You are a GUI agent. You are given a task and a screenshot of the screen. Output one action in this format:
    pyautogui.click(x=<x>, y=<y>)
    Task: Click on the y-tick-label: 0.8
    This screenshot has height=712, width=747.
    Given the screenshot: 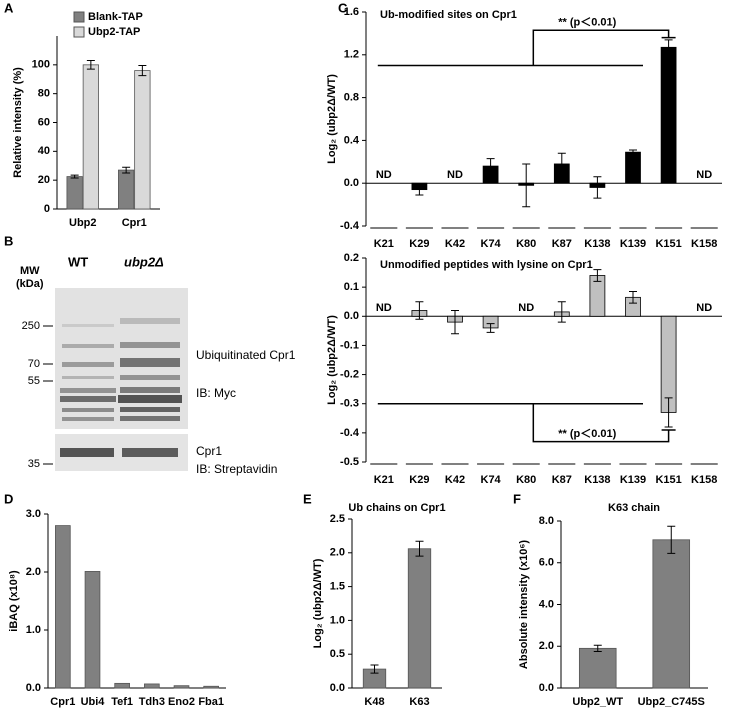 What is the action you would take?
    pyautogui.click(x=351, y=98)
    